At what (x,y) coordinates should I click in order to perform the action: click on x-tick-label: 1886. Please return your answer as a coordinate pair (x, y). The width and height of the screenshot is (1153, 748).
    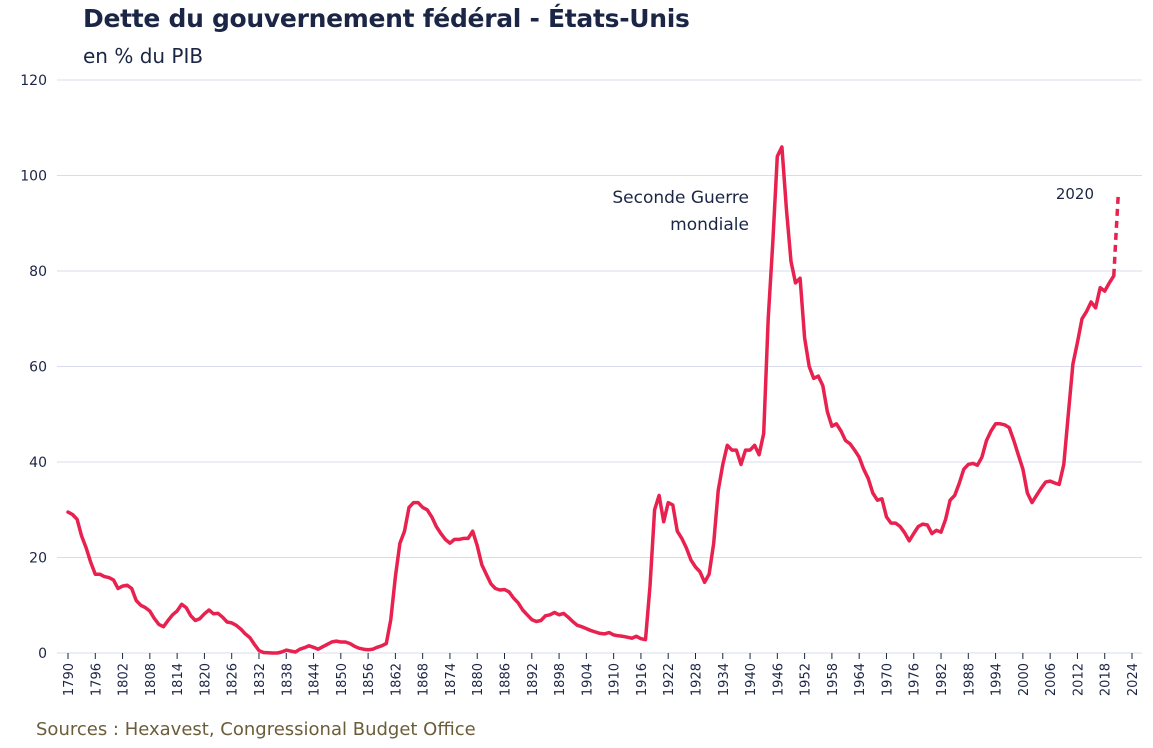
    Looking at the image, I should click on (506, 679).